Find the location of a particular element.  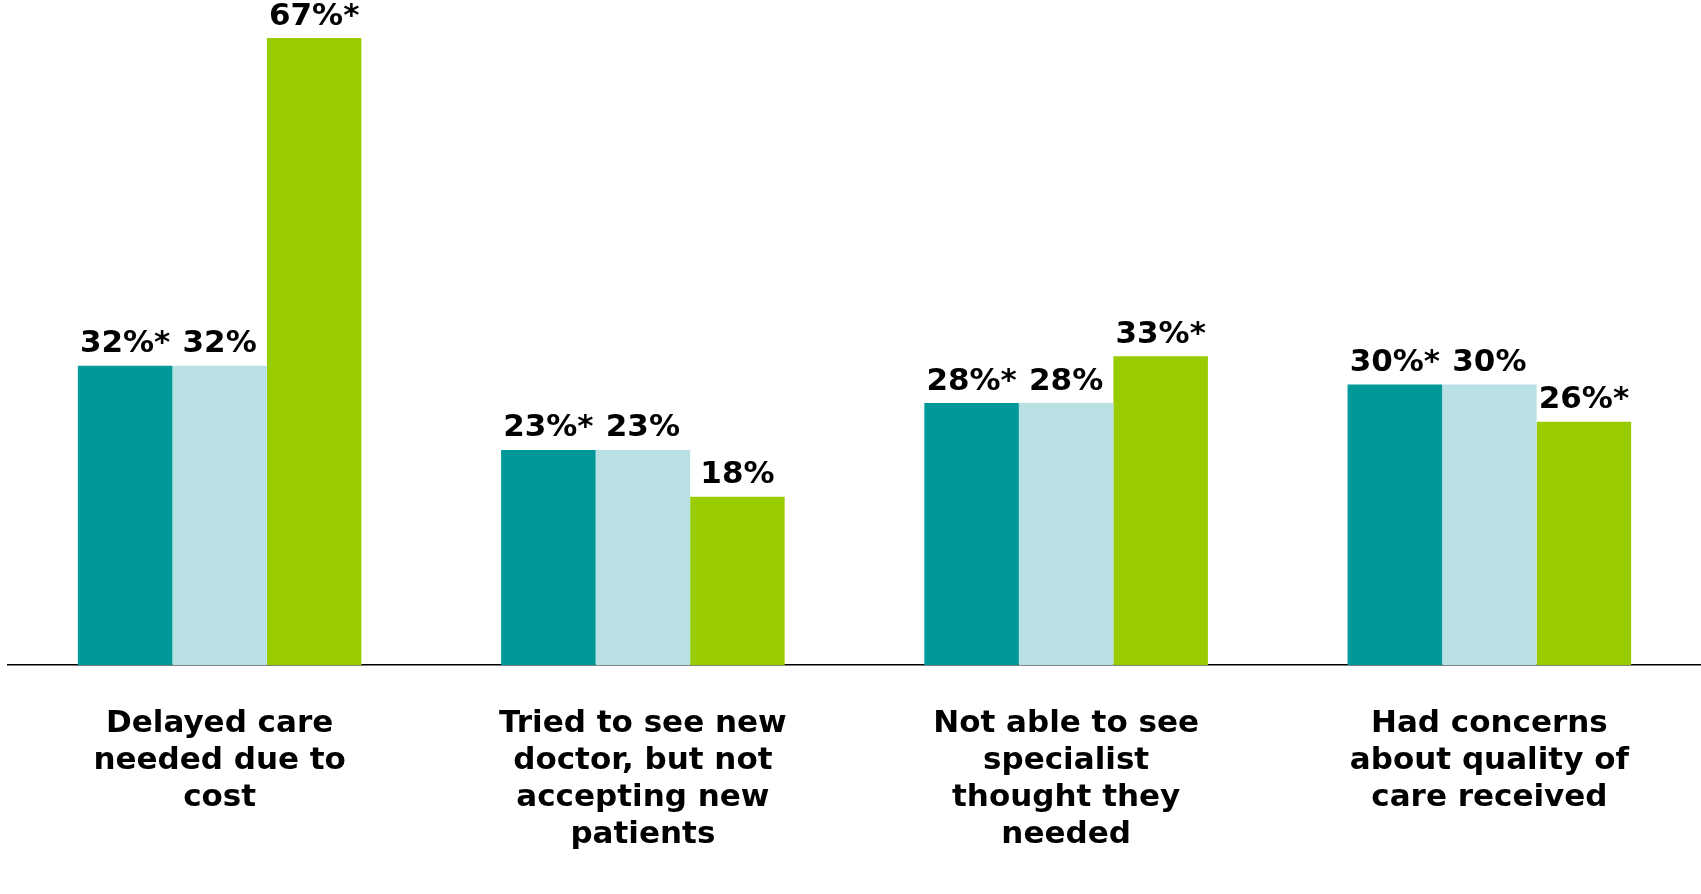

data-label: 32% is located at coordinates (219, 341).